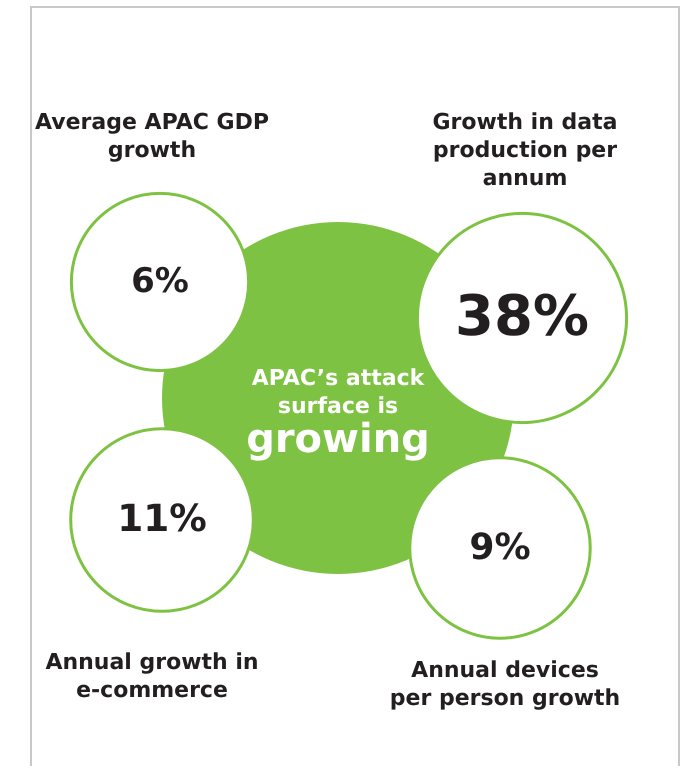  What do you see at coordinates (152, 136) in the screenshot?
I see `category-label: Average APAC GDP growth` at bounding box center [152, 136].